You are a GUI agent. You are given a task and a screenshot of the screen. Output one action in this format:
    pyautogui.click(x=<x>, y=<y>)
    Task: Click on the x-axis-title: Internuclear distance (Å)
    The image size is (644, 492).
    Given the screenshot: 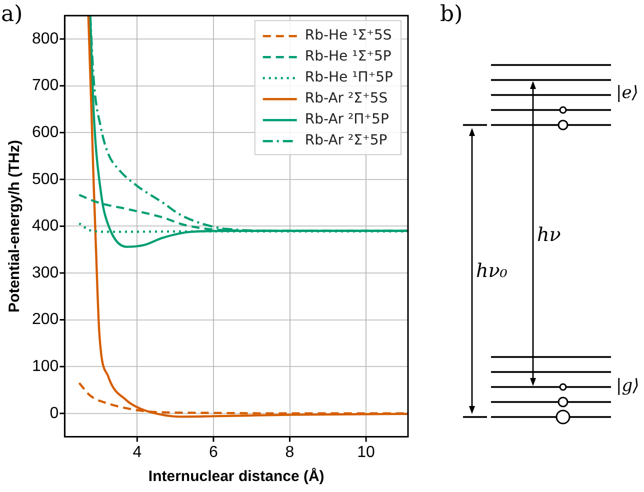 What is the action you would take?
    pyautogui.click(x=236, y=476)
    